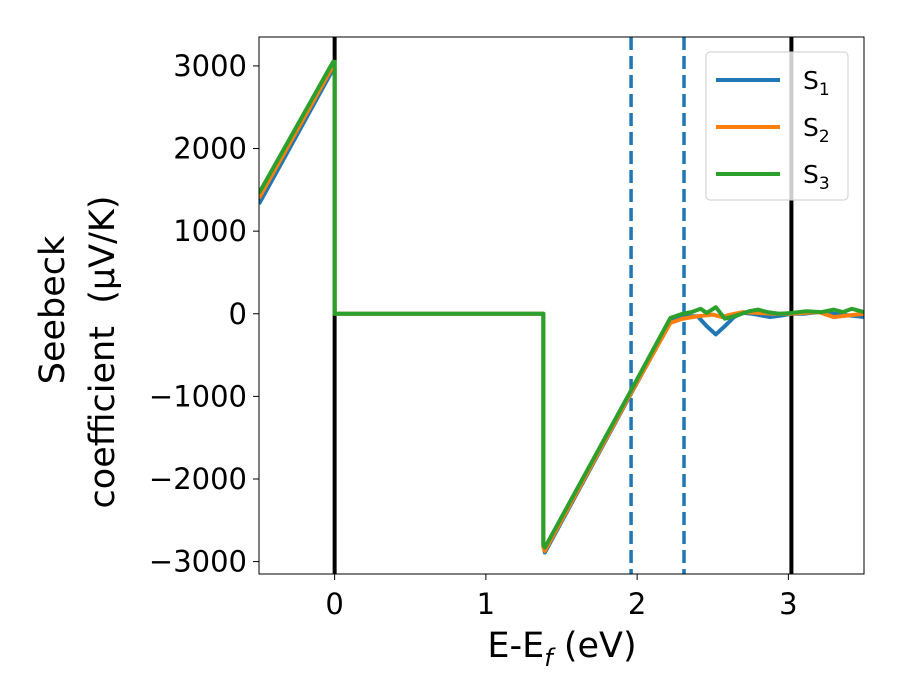 Image resolution: width=900 pixels, height=700 pixels. Describe the element at coordinates (816, 83) in the screenshot. I see `legend-label-1: S1` at that location.